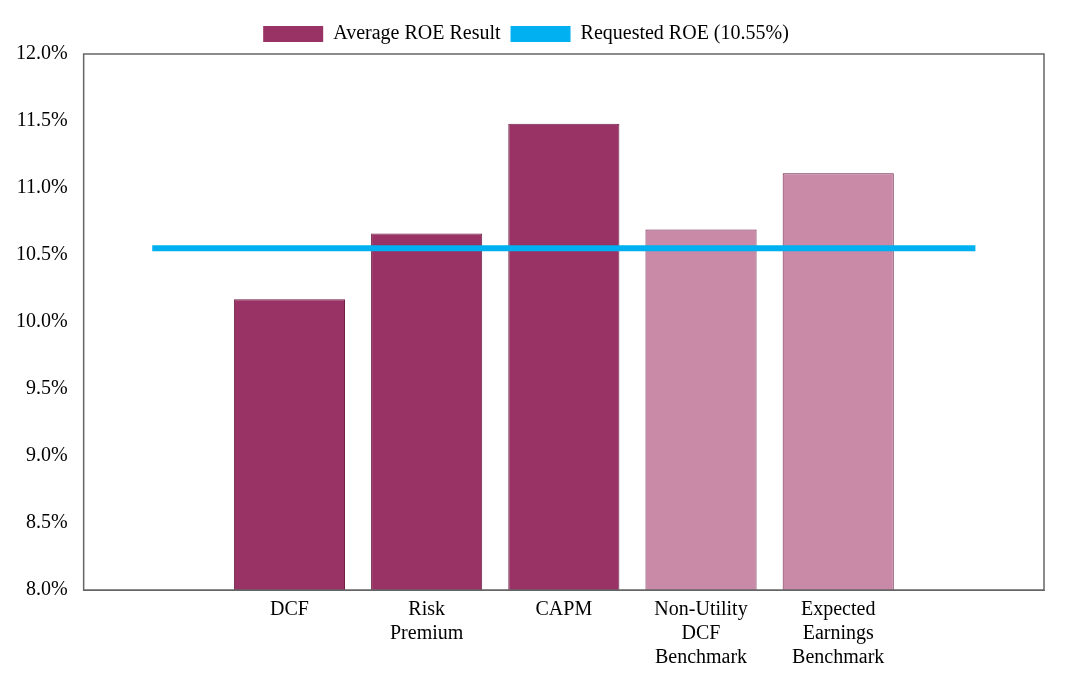 The image size is (1071, 692). What do you see at coordinates (46, 588) in the screenshot?
I see `y-tick-label: 8.0%` at bounding box center [46, 588].